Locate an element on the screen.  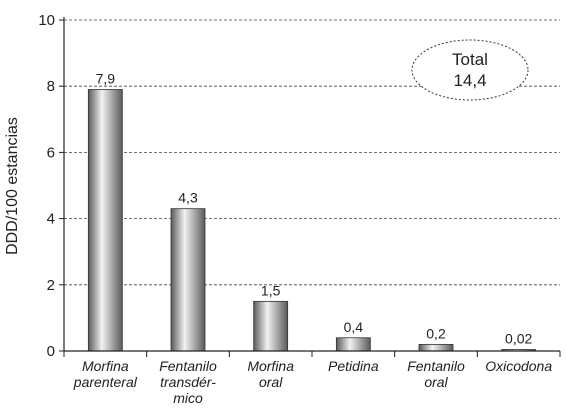
total-ellipse is located at coordinates (470, 70).